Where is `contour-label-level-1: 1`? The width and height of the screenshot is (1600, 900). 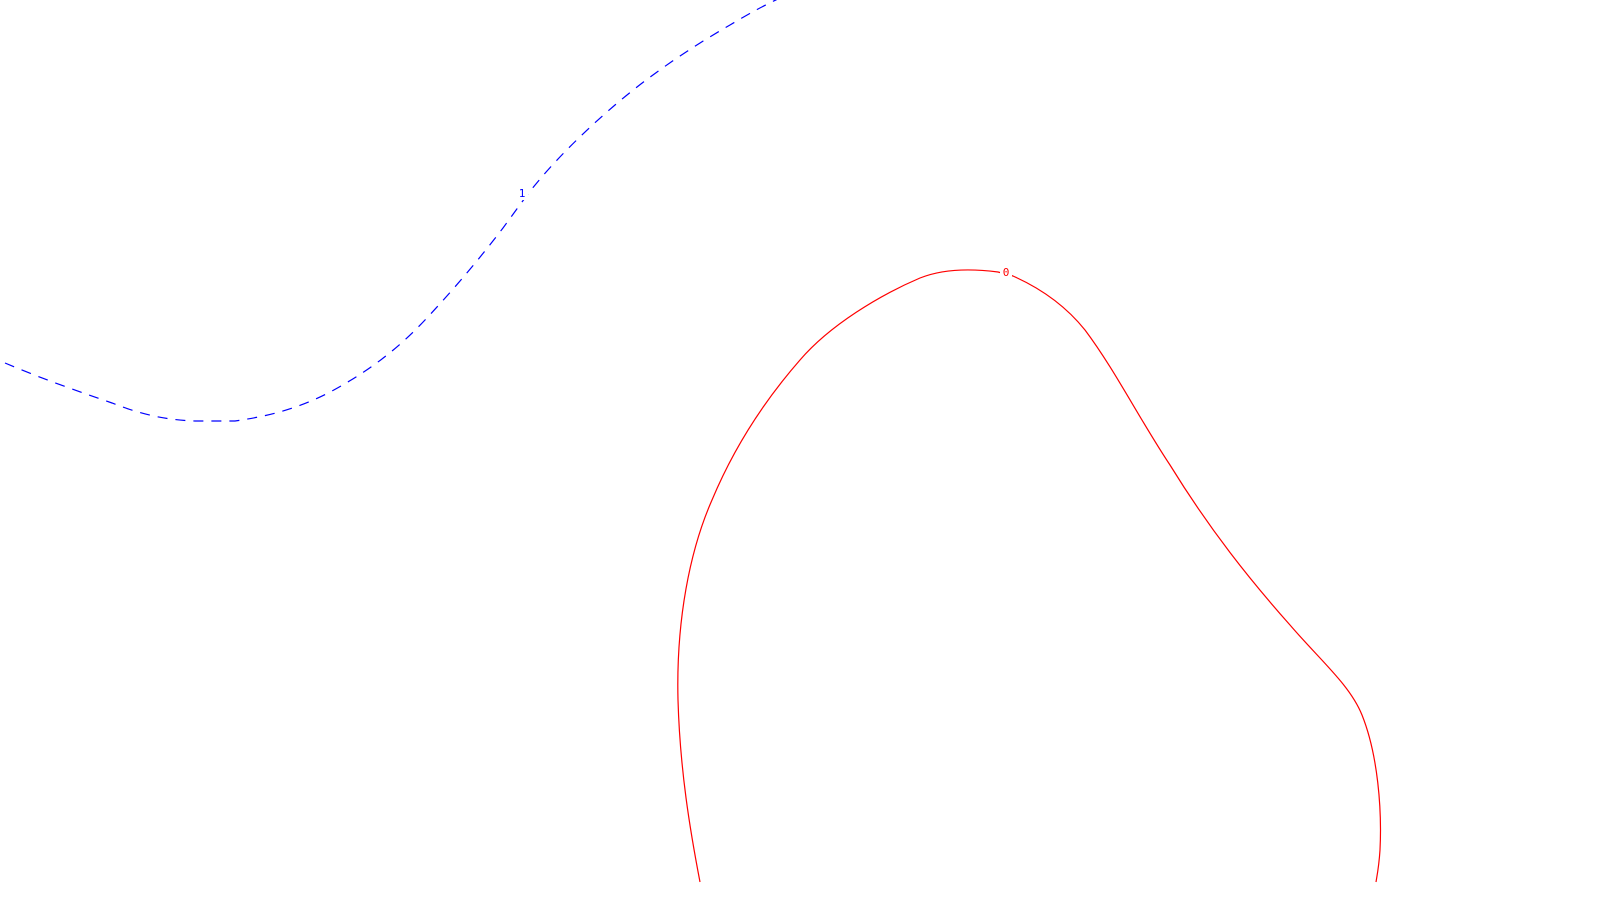
contour-label-level-1: 1 is located at coordinates (522, 193).